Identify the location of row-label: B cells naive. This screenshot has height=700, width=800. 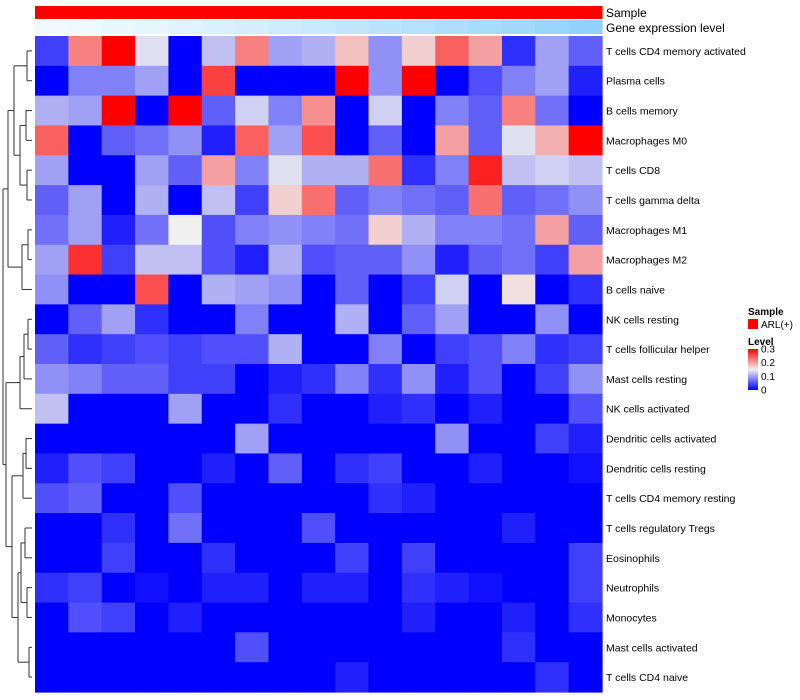
(635, 291).